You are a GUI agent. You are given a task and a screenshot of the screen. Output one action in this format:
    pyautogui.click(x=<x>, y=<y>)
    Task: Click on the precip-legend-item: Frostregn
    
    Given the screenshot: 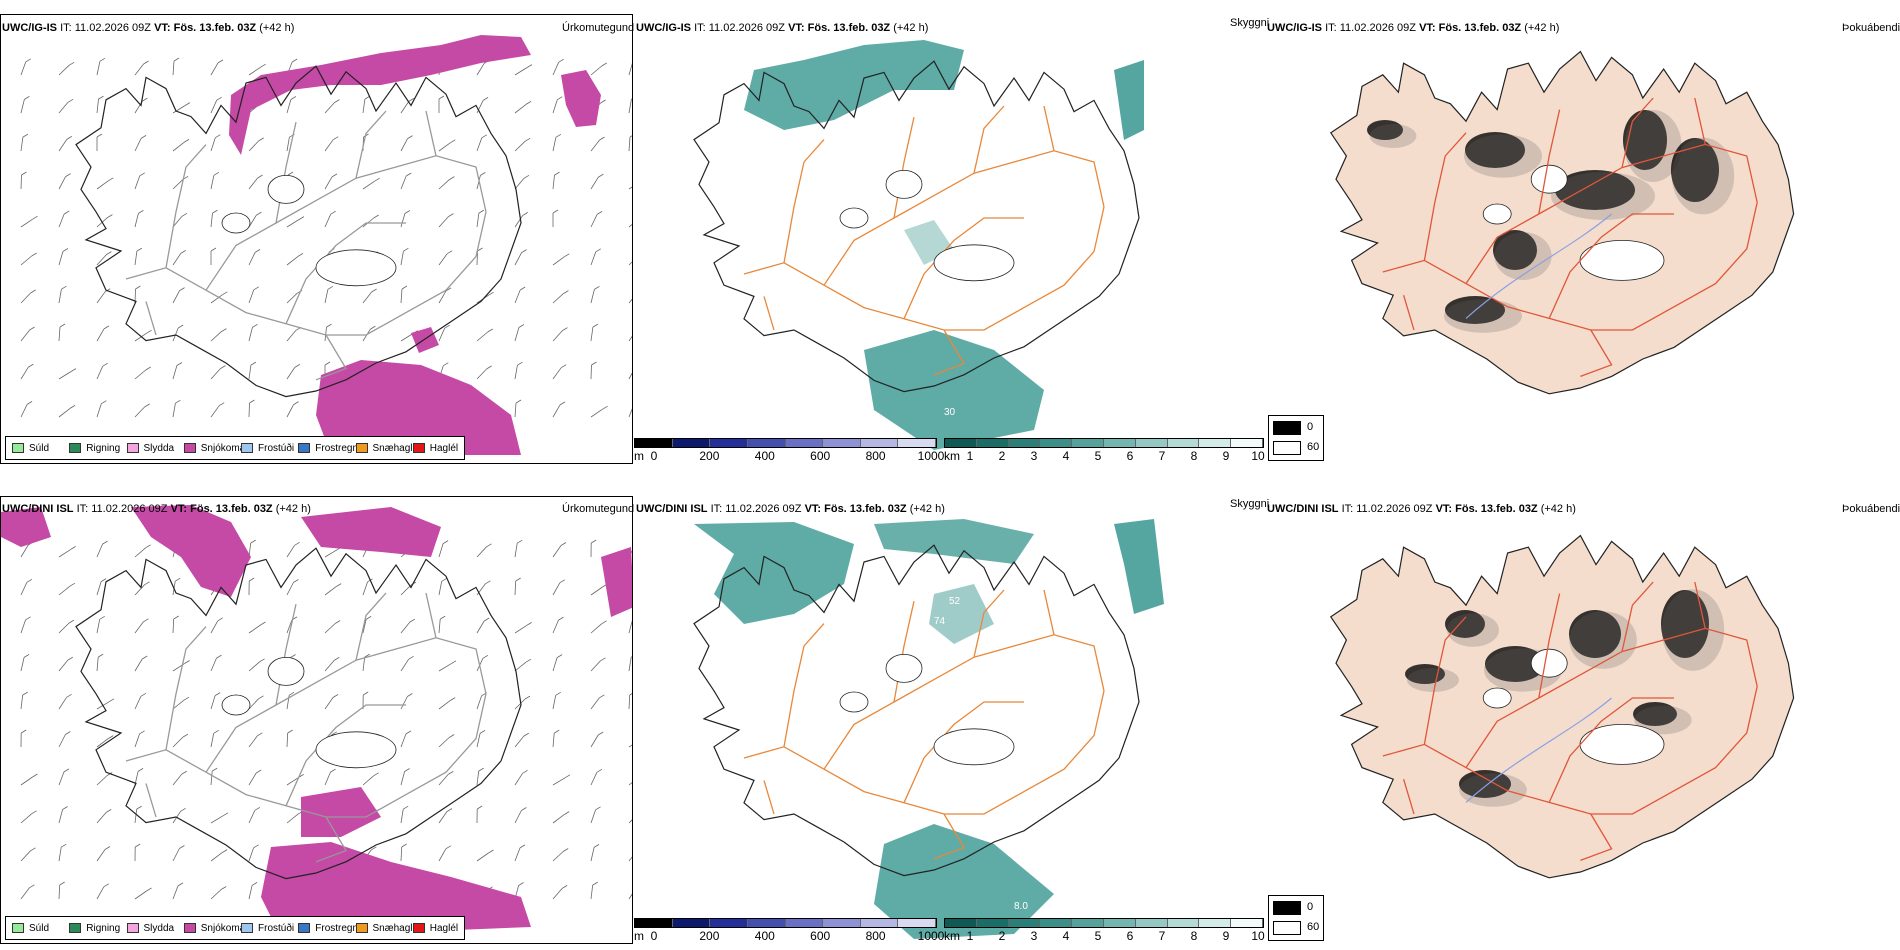 What is the action you would take?
    pyautogui.click(x=328, y=928)
    